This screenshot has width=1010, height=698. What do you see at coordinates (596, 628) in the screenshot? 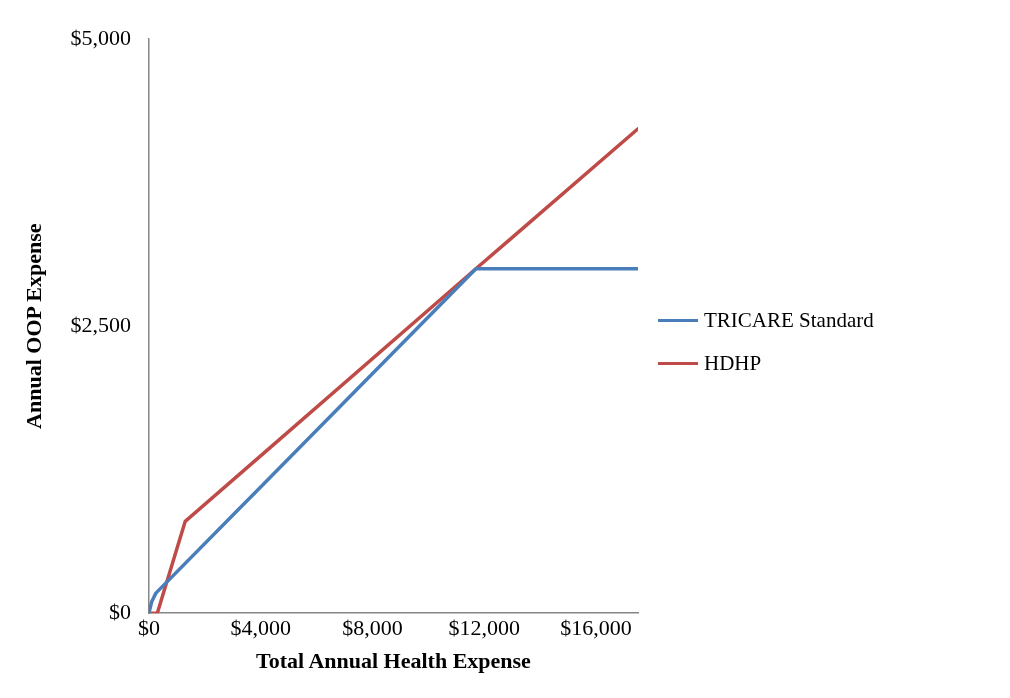
I see `x-tick-label: $16,000` at bounding box center [596, 628].